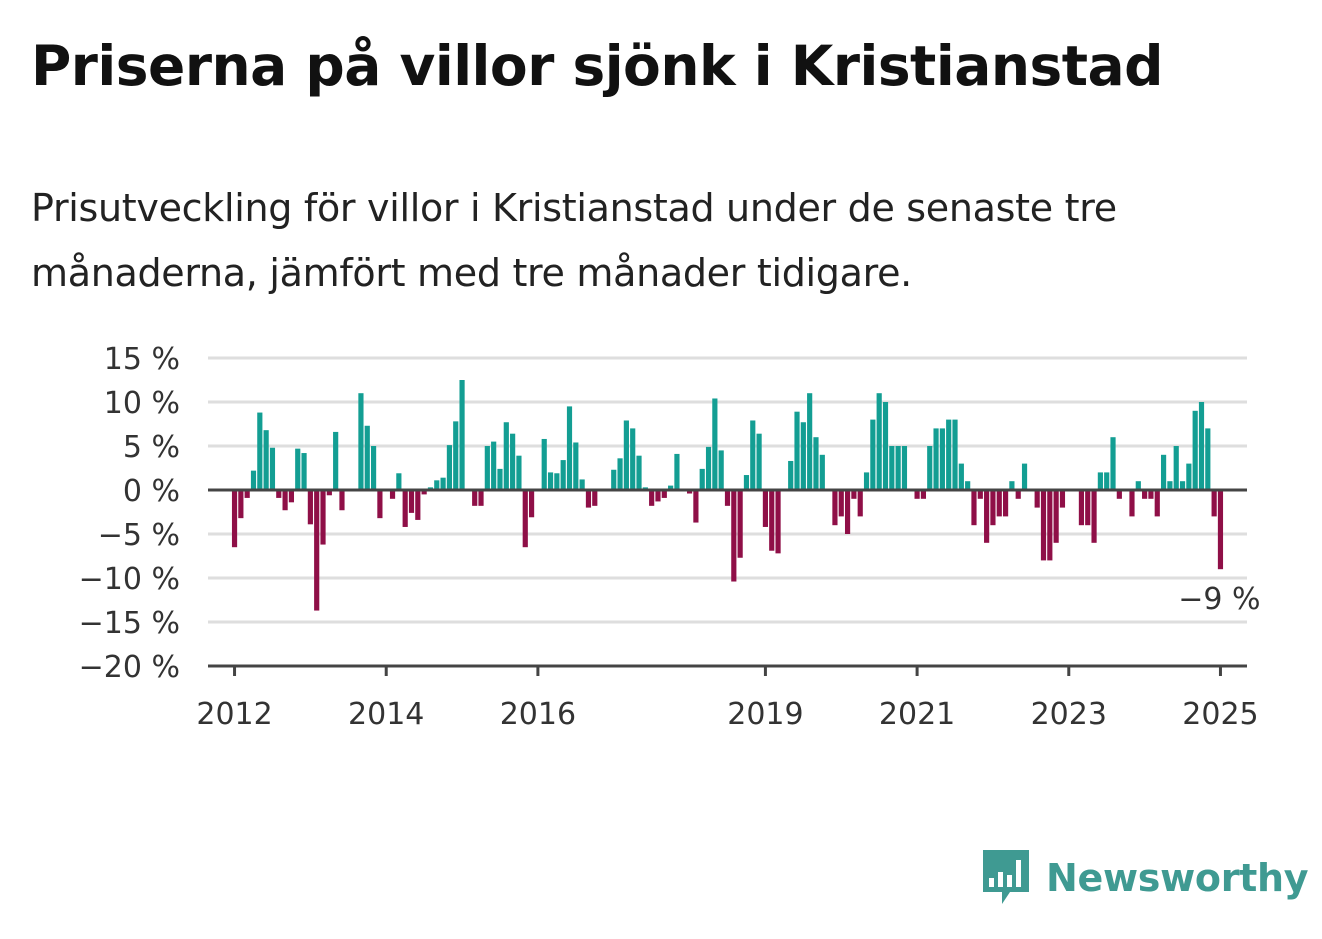 The width and height of the screenshot is (1322, 939). I want to click on x-tick-label: 2012, so click(234, 714).